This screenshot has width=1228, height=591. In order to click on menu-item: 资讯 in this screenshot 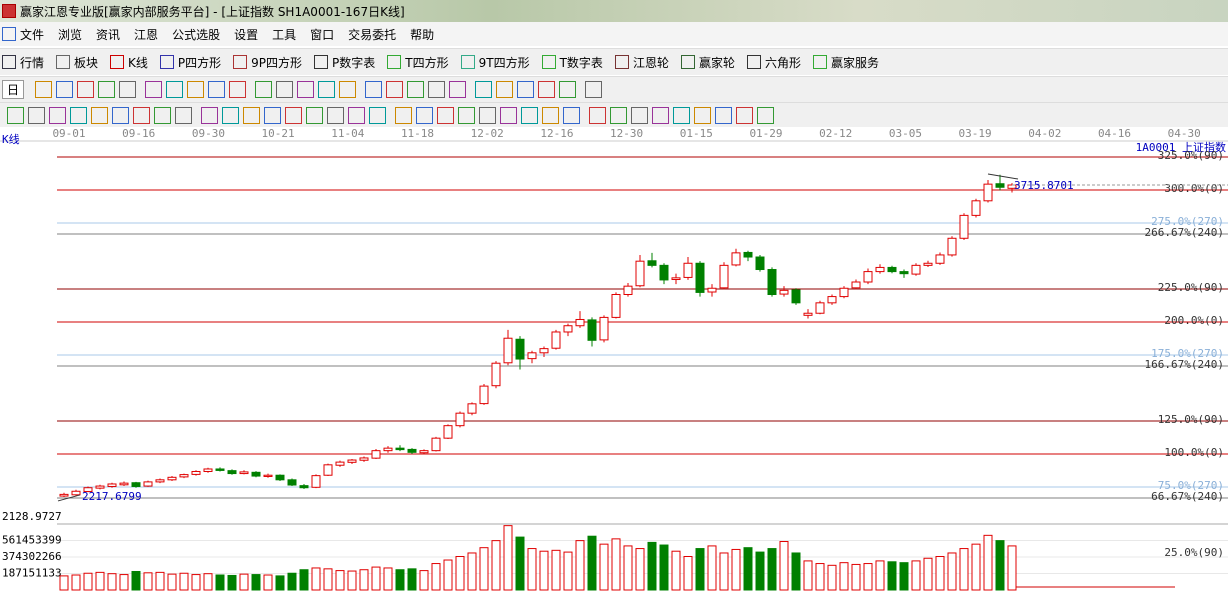, I will do `click(108, 34)`.